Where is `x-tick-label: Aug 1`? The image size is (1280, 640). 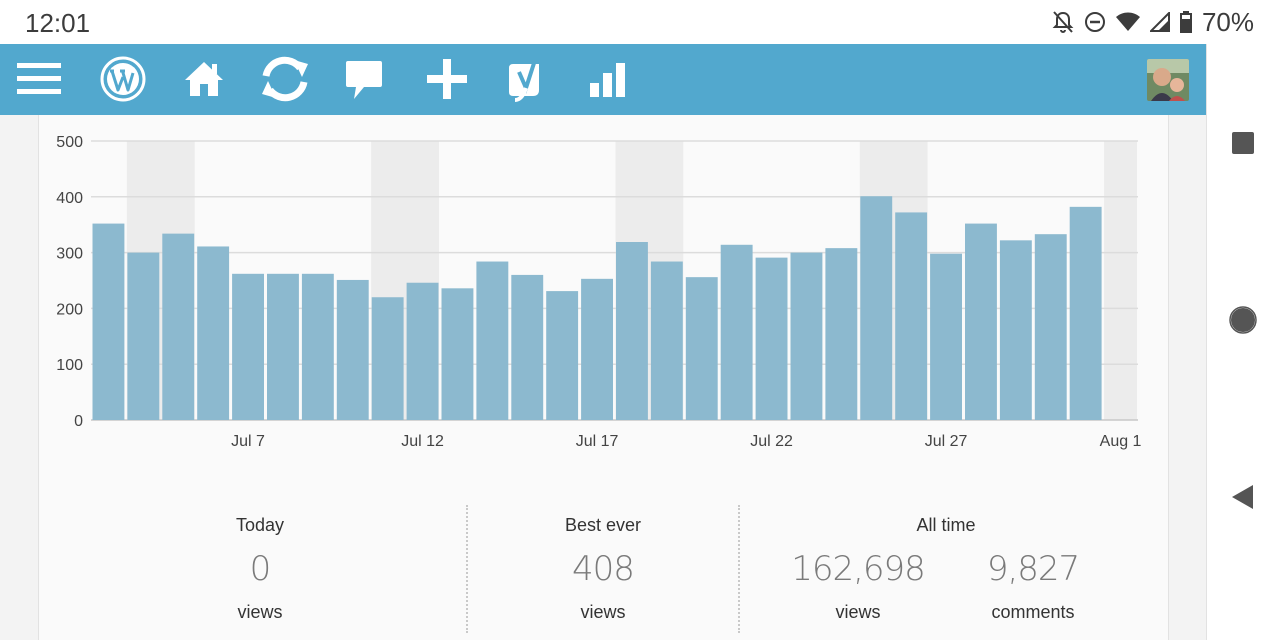 x-tick-label: Aug 1 is located at coordinates (1121, 441).